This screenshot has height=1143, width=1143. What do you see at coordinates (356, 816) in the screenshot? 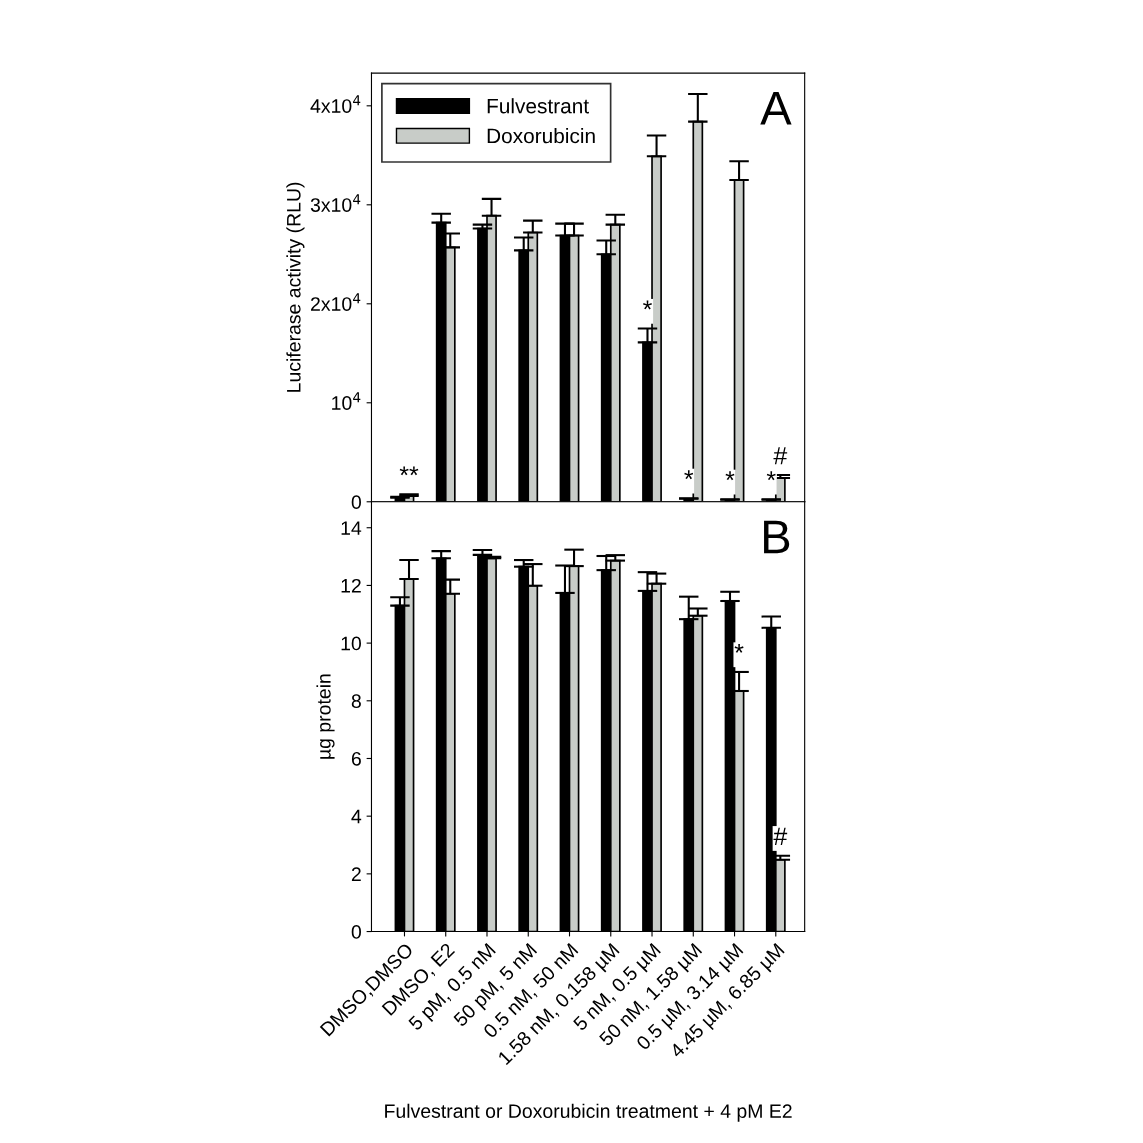
I see `y-tick-label: 4` at bounding box center [356, 816].